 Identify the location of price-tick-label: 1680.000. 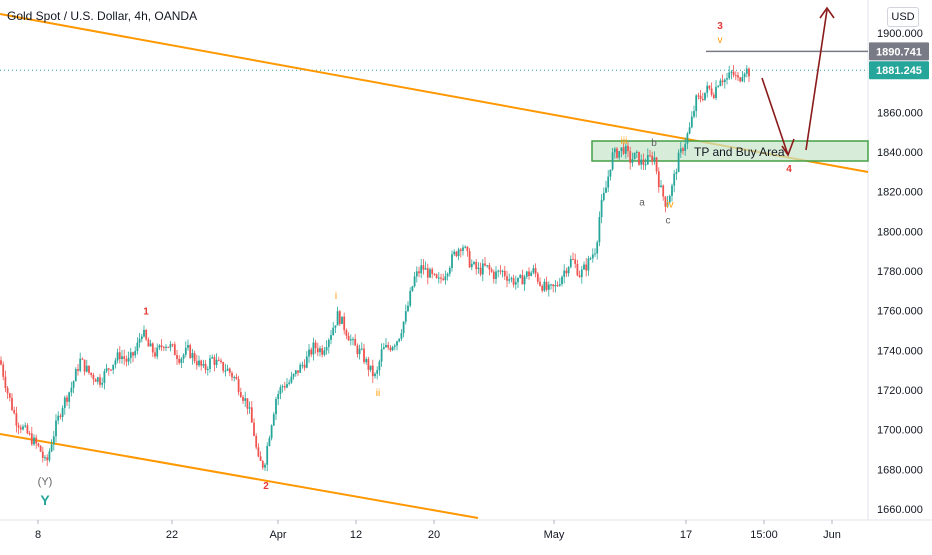
(900, 470).